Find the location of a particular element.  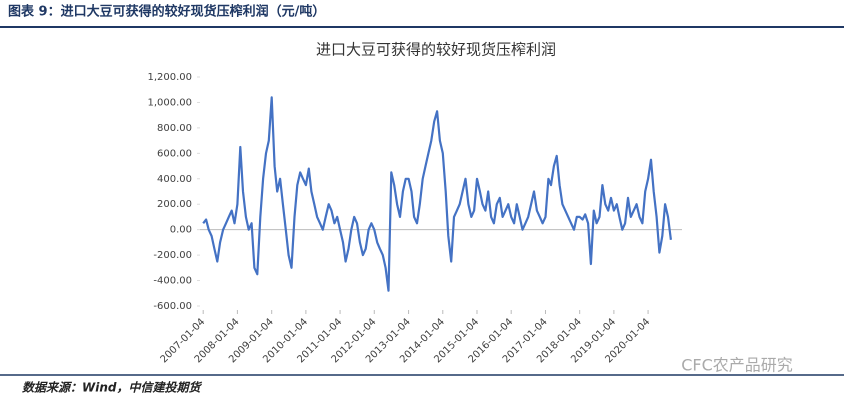

watermark: CFC农产品研究 is located at coordinates (737, 365).